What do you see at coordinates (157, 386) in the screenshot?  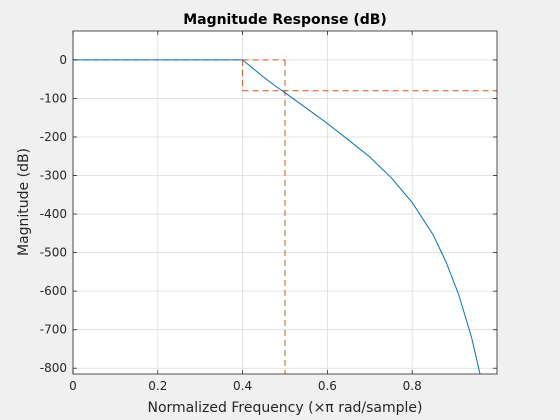 I see `x-tick-label-1: 0.2` at bounding box center [157, 386].